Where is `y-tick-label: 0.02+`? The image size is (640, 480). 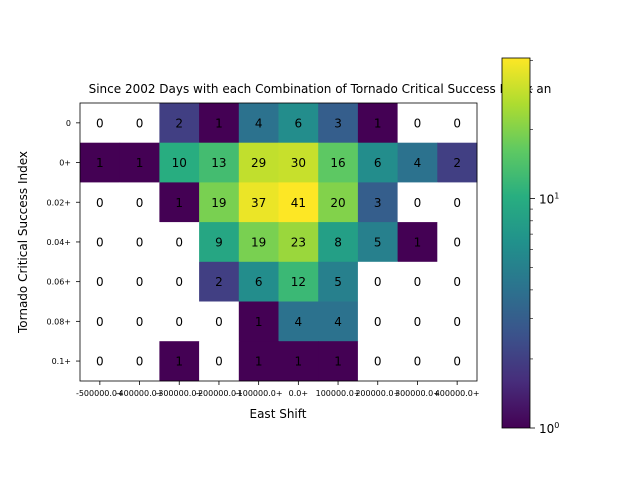 y-tick-label: 0.02+ is located at coordinates (58, 202).